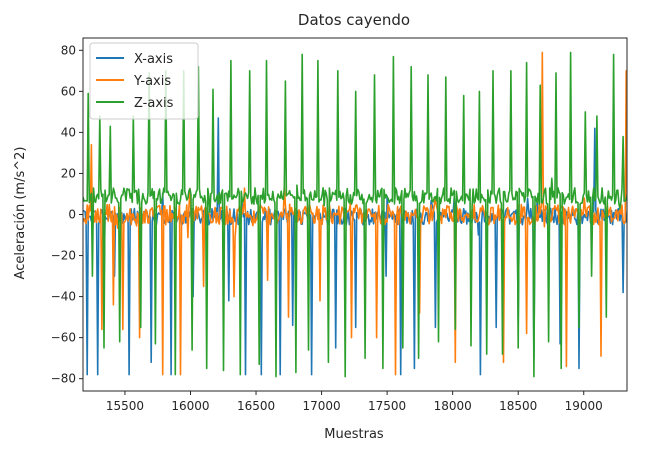  Describe the element at coordinates (584, 406) in the screenshot. I see `x-tick-label: 19000` at that location.